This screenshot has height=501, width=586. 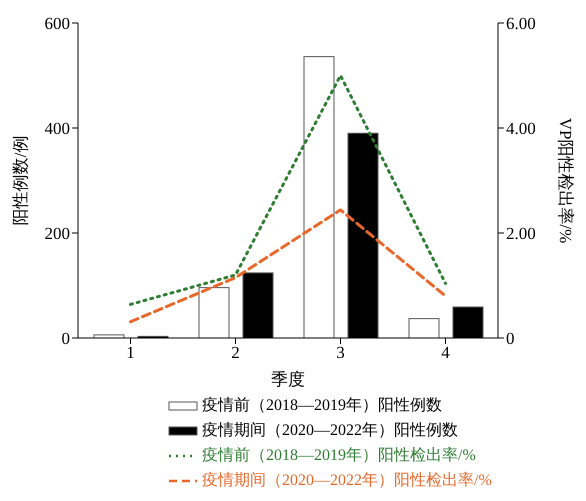 I want to click on legend-label: 疫情期间（2020—2022年）阳性检出率/%, so click(x=347, y=480).